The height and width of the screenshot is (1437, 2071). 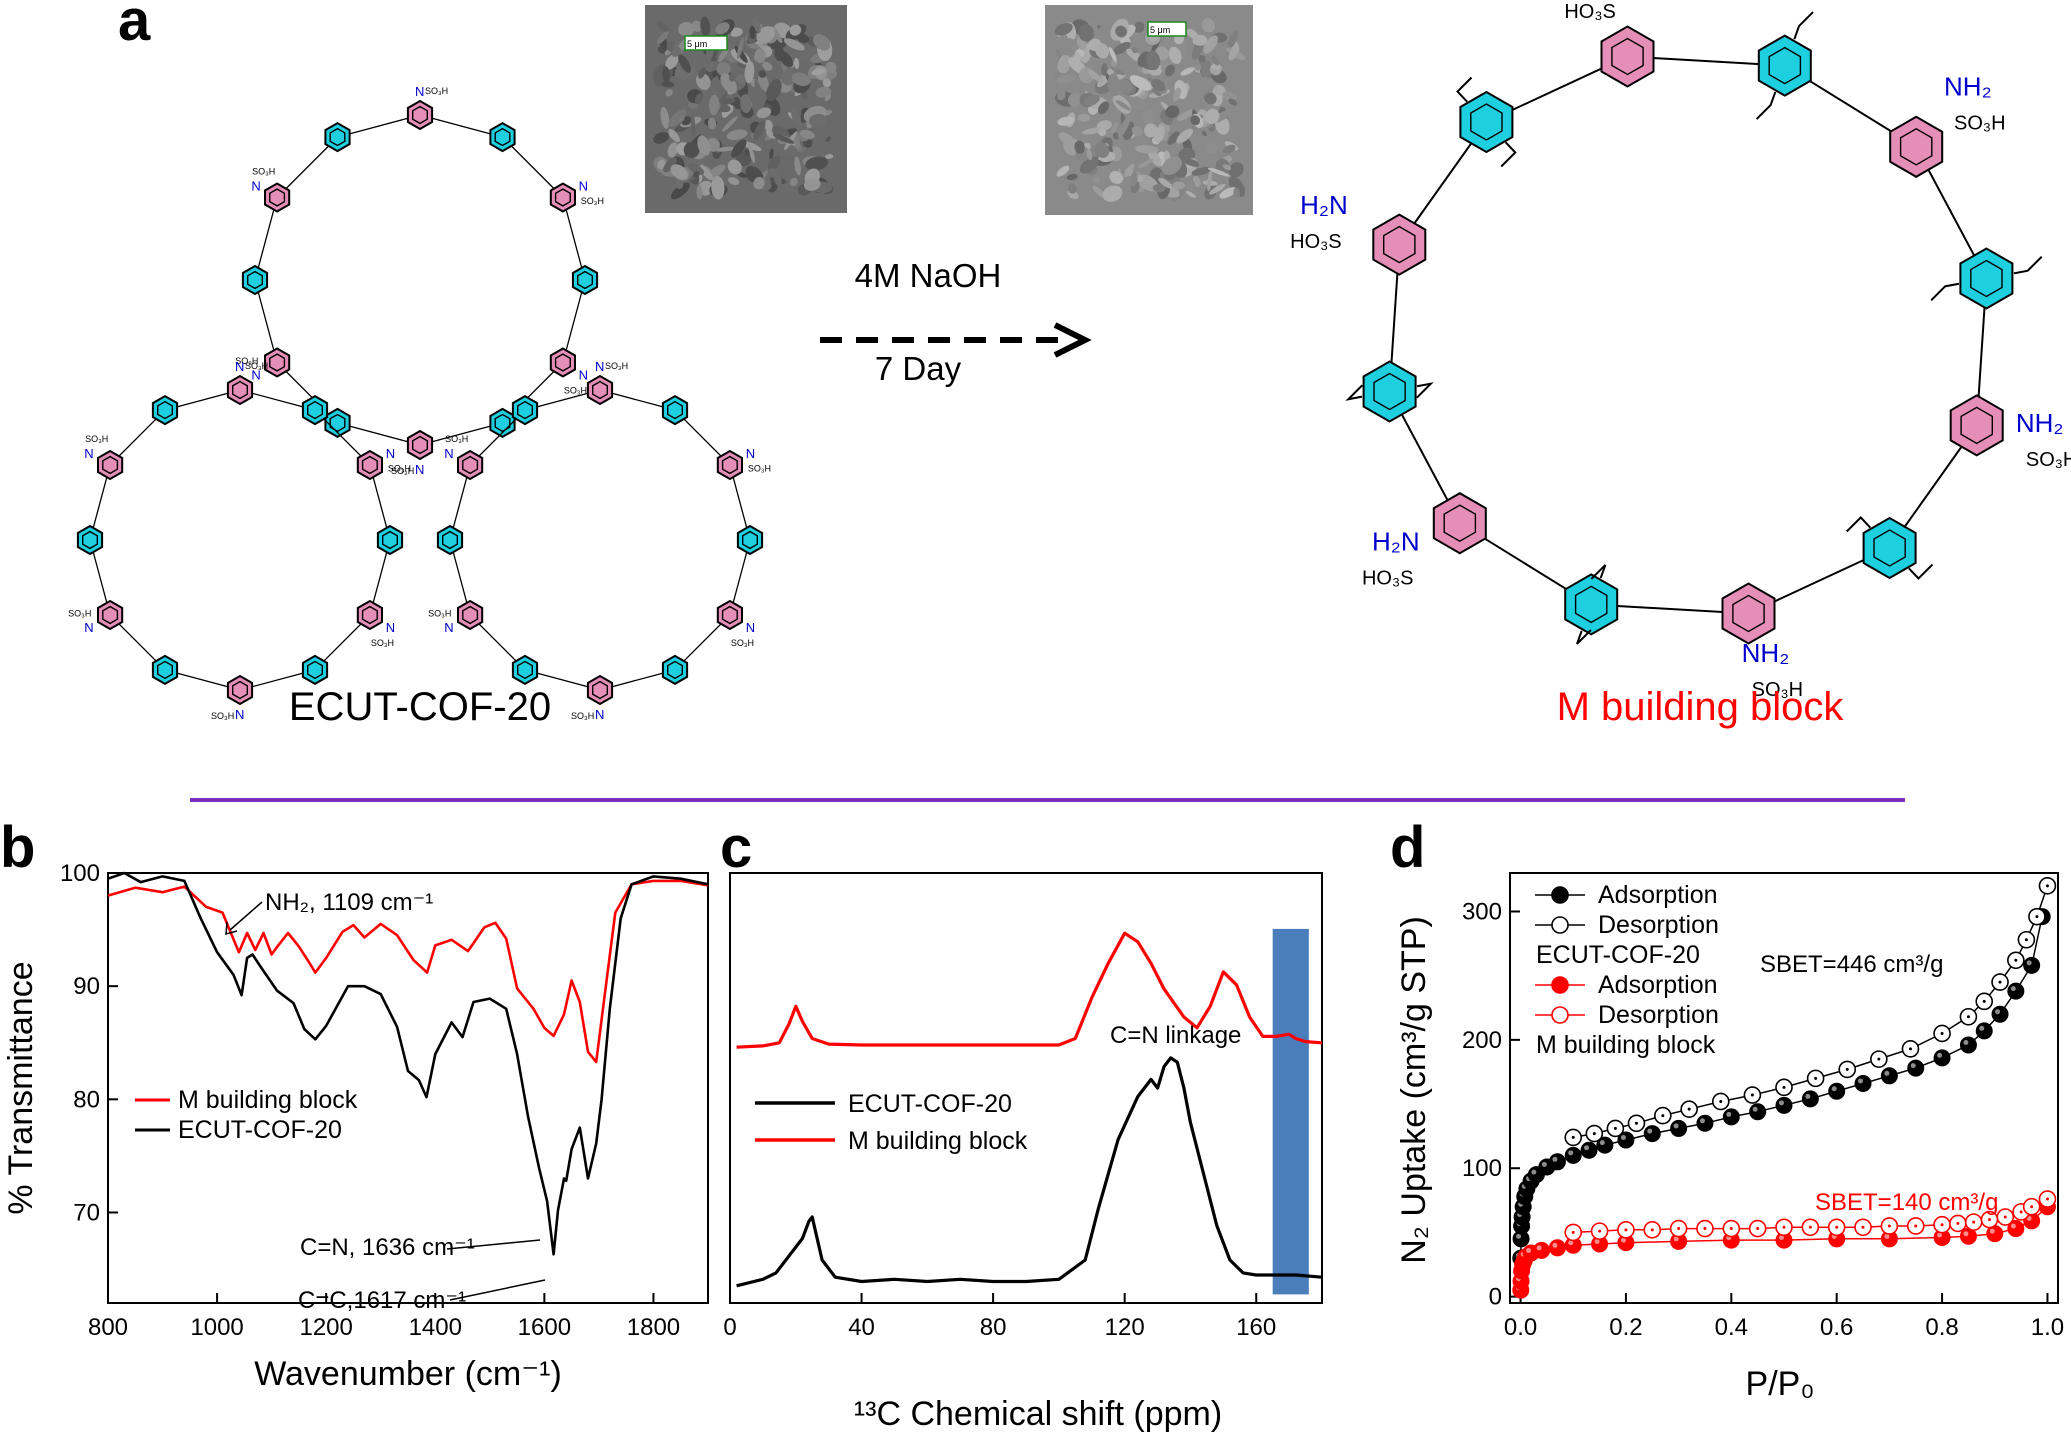 I want to click on x-tick-label: 0.4, so click(x=1731, y=1327).